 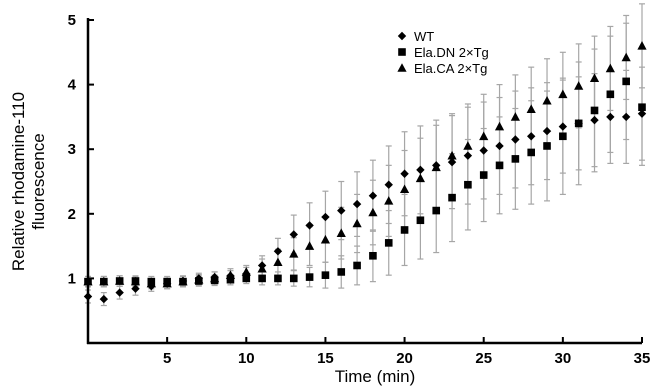 What do you see at coordinates (483, 358) in the screenshot?
I see `x-tick-label: 25` at bounding box center [483, 358].